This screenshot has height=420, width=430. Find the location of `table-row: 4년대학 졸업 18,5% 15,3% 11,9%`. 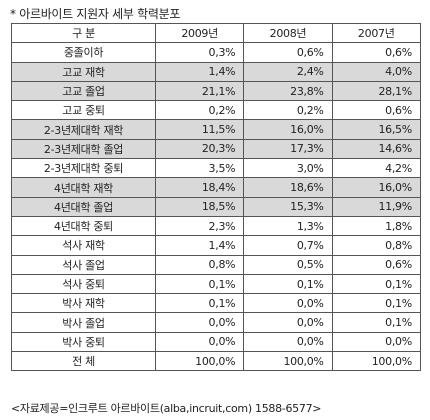

table-row: 4년대학 졸업 18,5% 15,3% 11,9% is located at coordinates (216, 206).